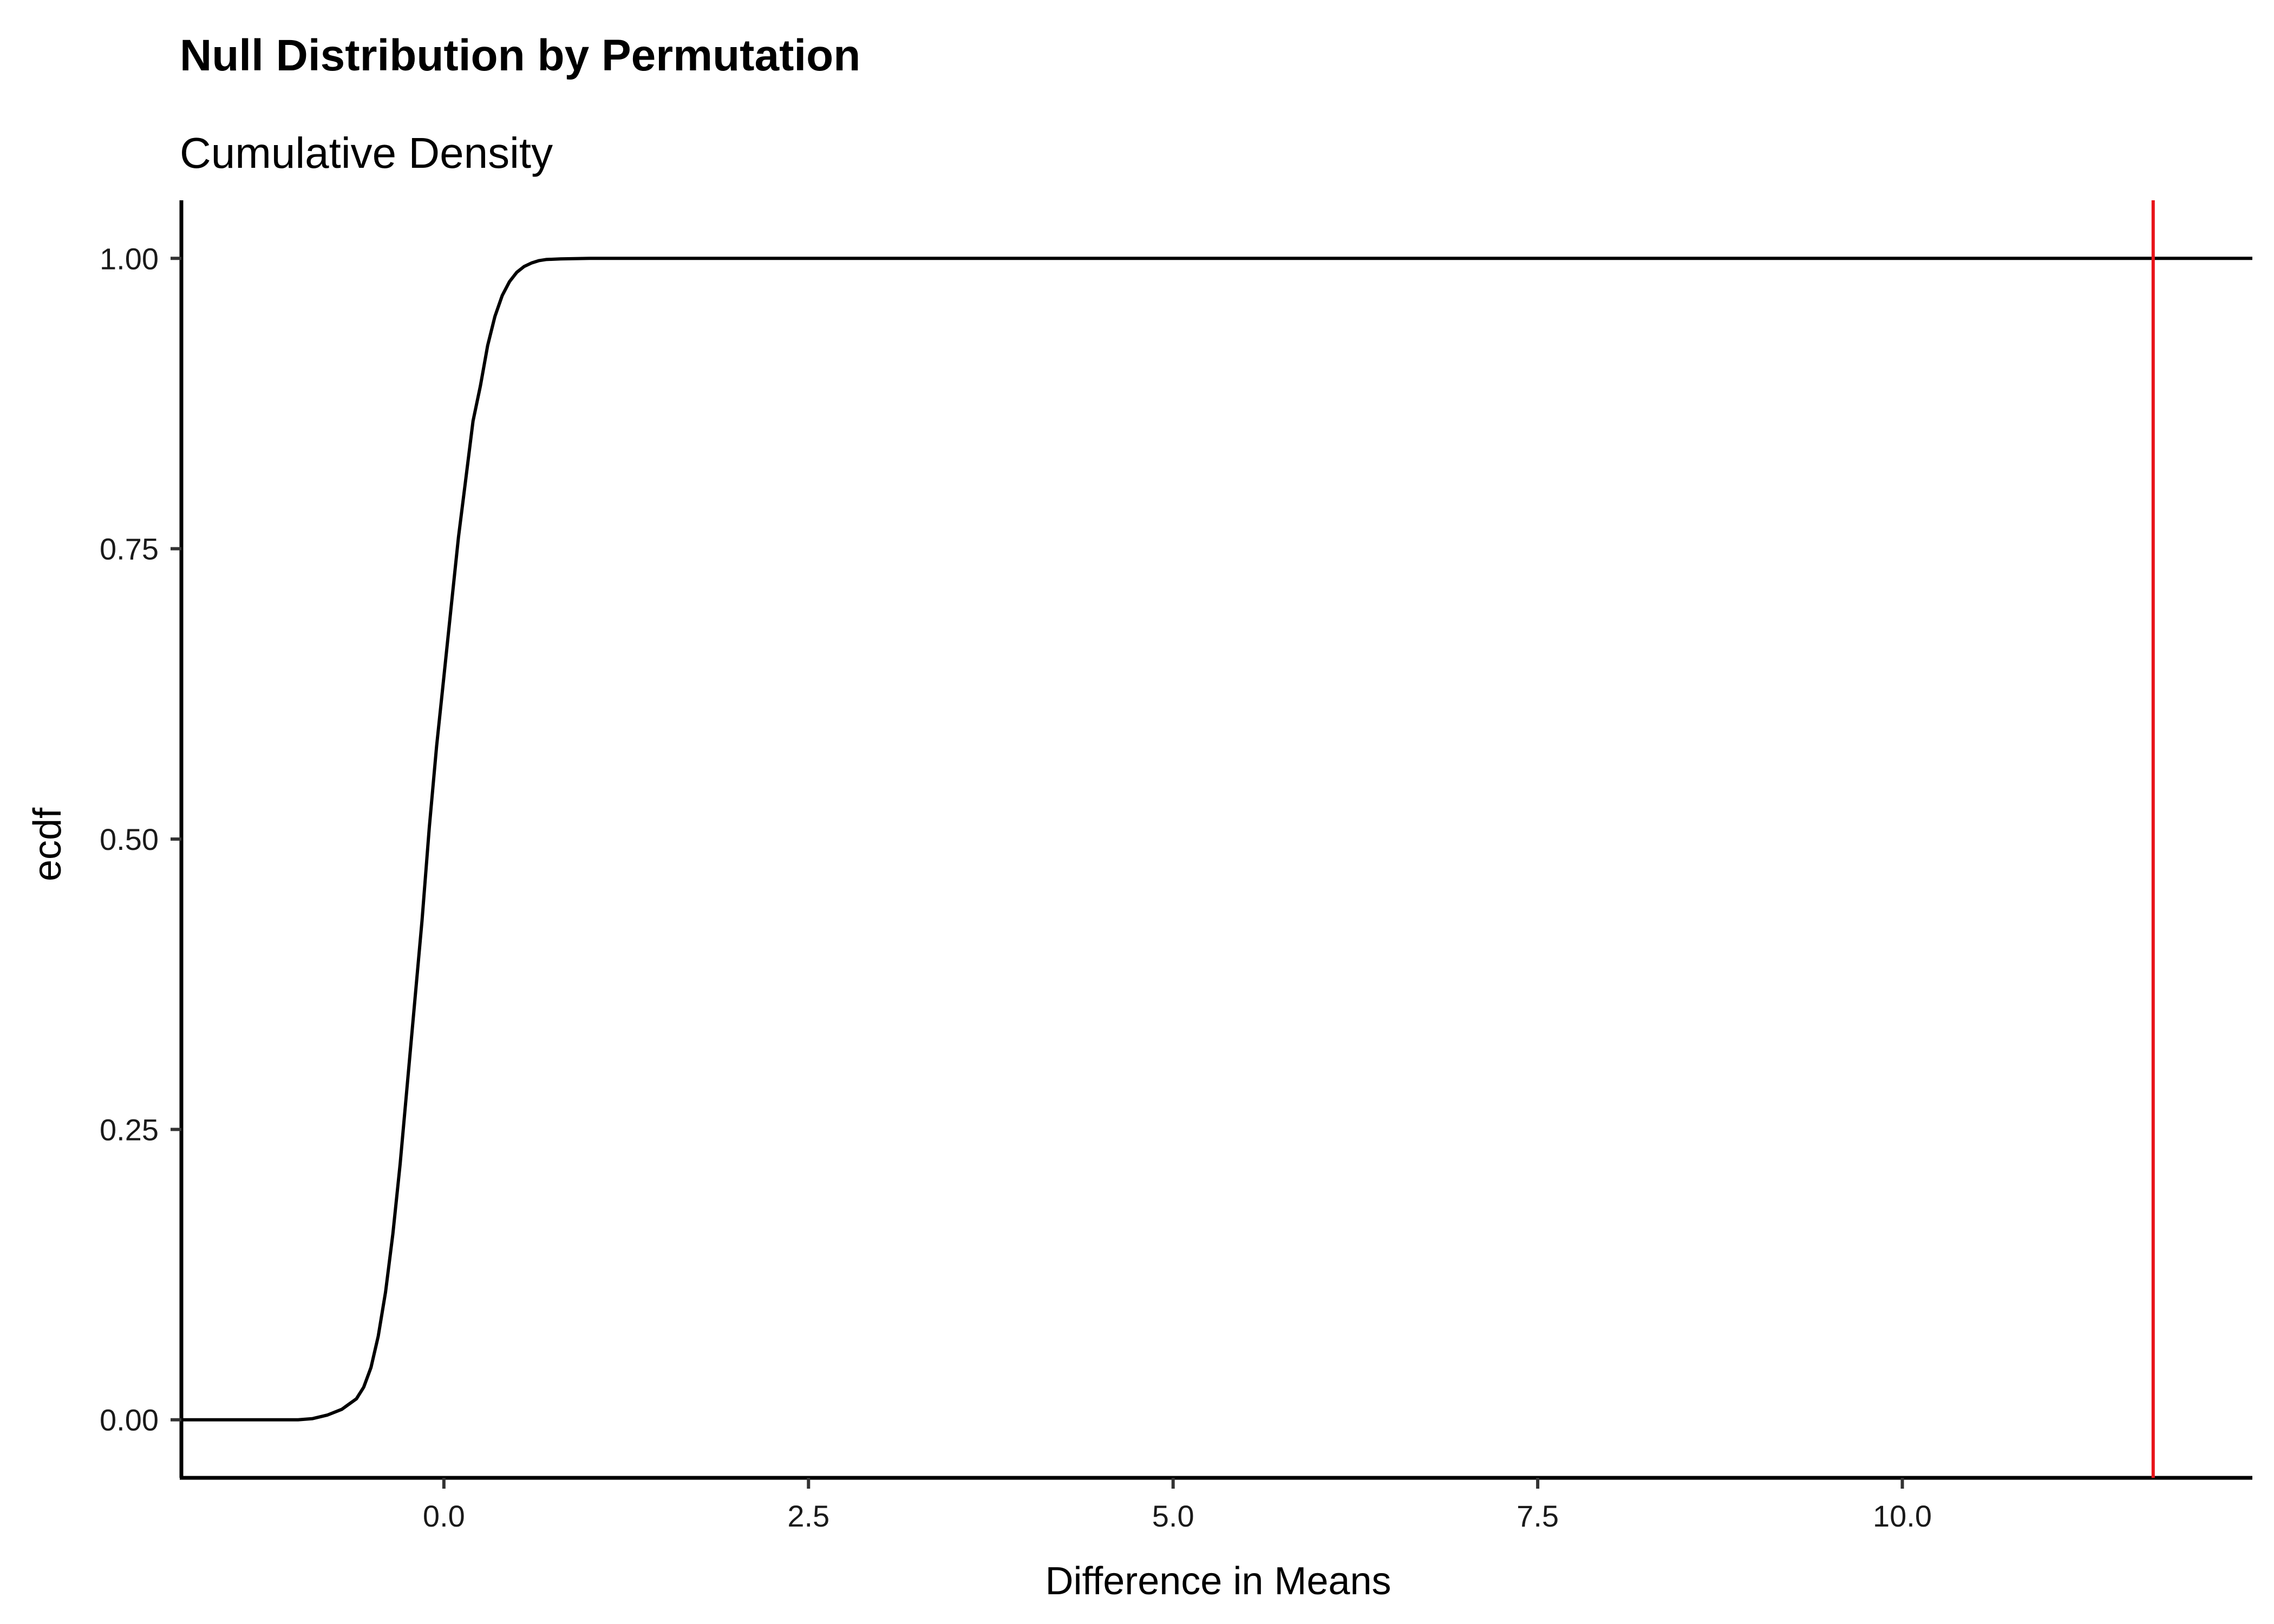  What do you see at coordinates (367, 153) in the screenshot?
I see `chart-subtitle: Cumulative Density` at bounding box center [367, 153].